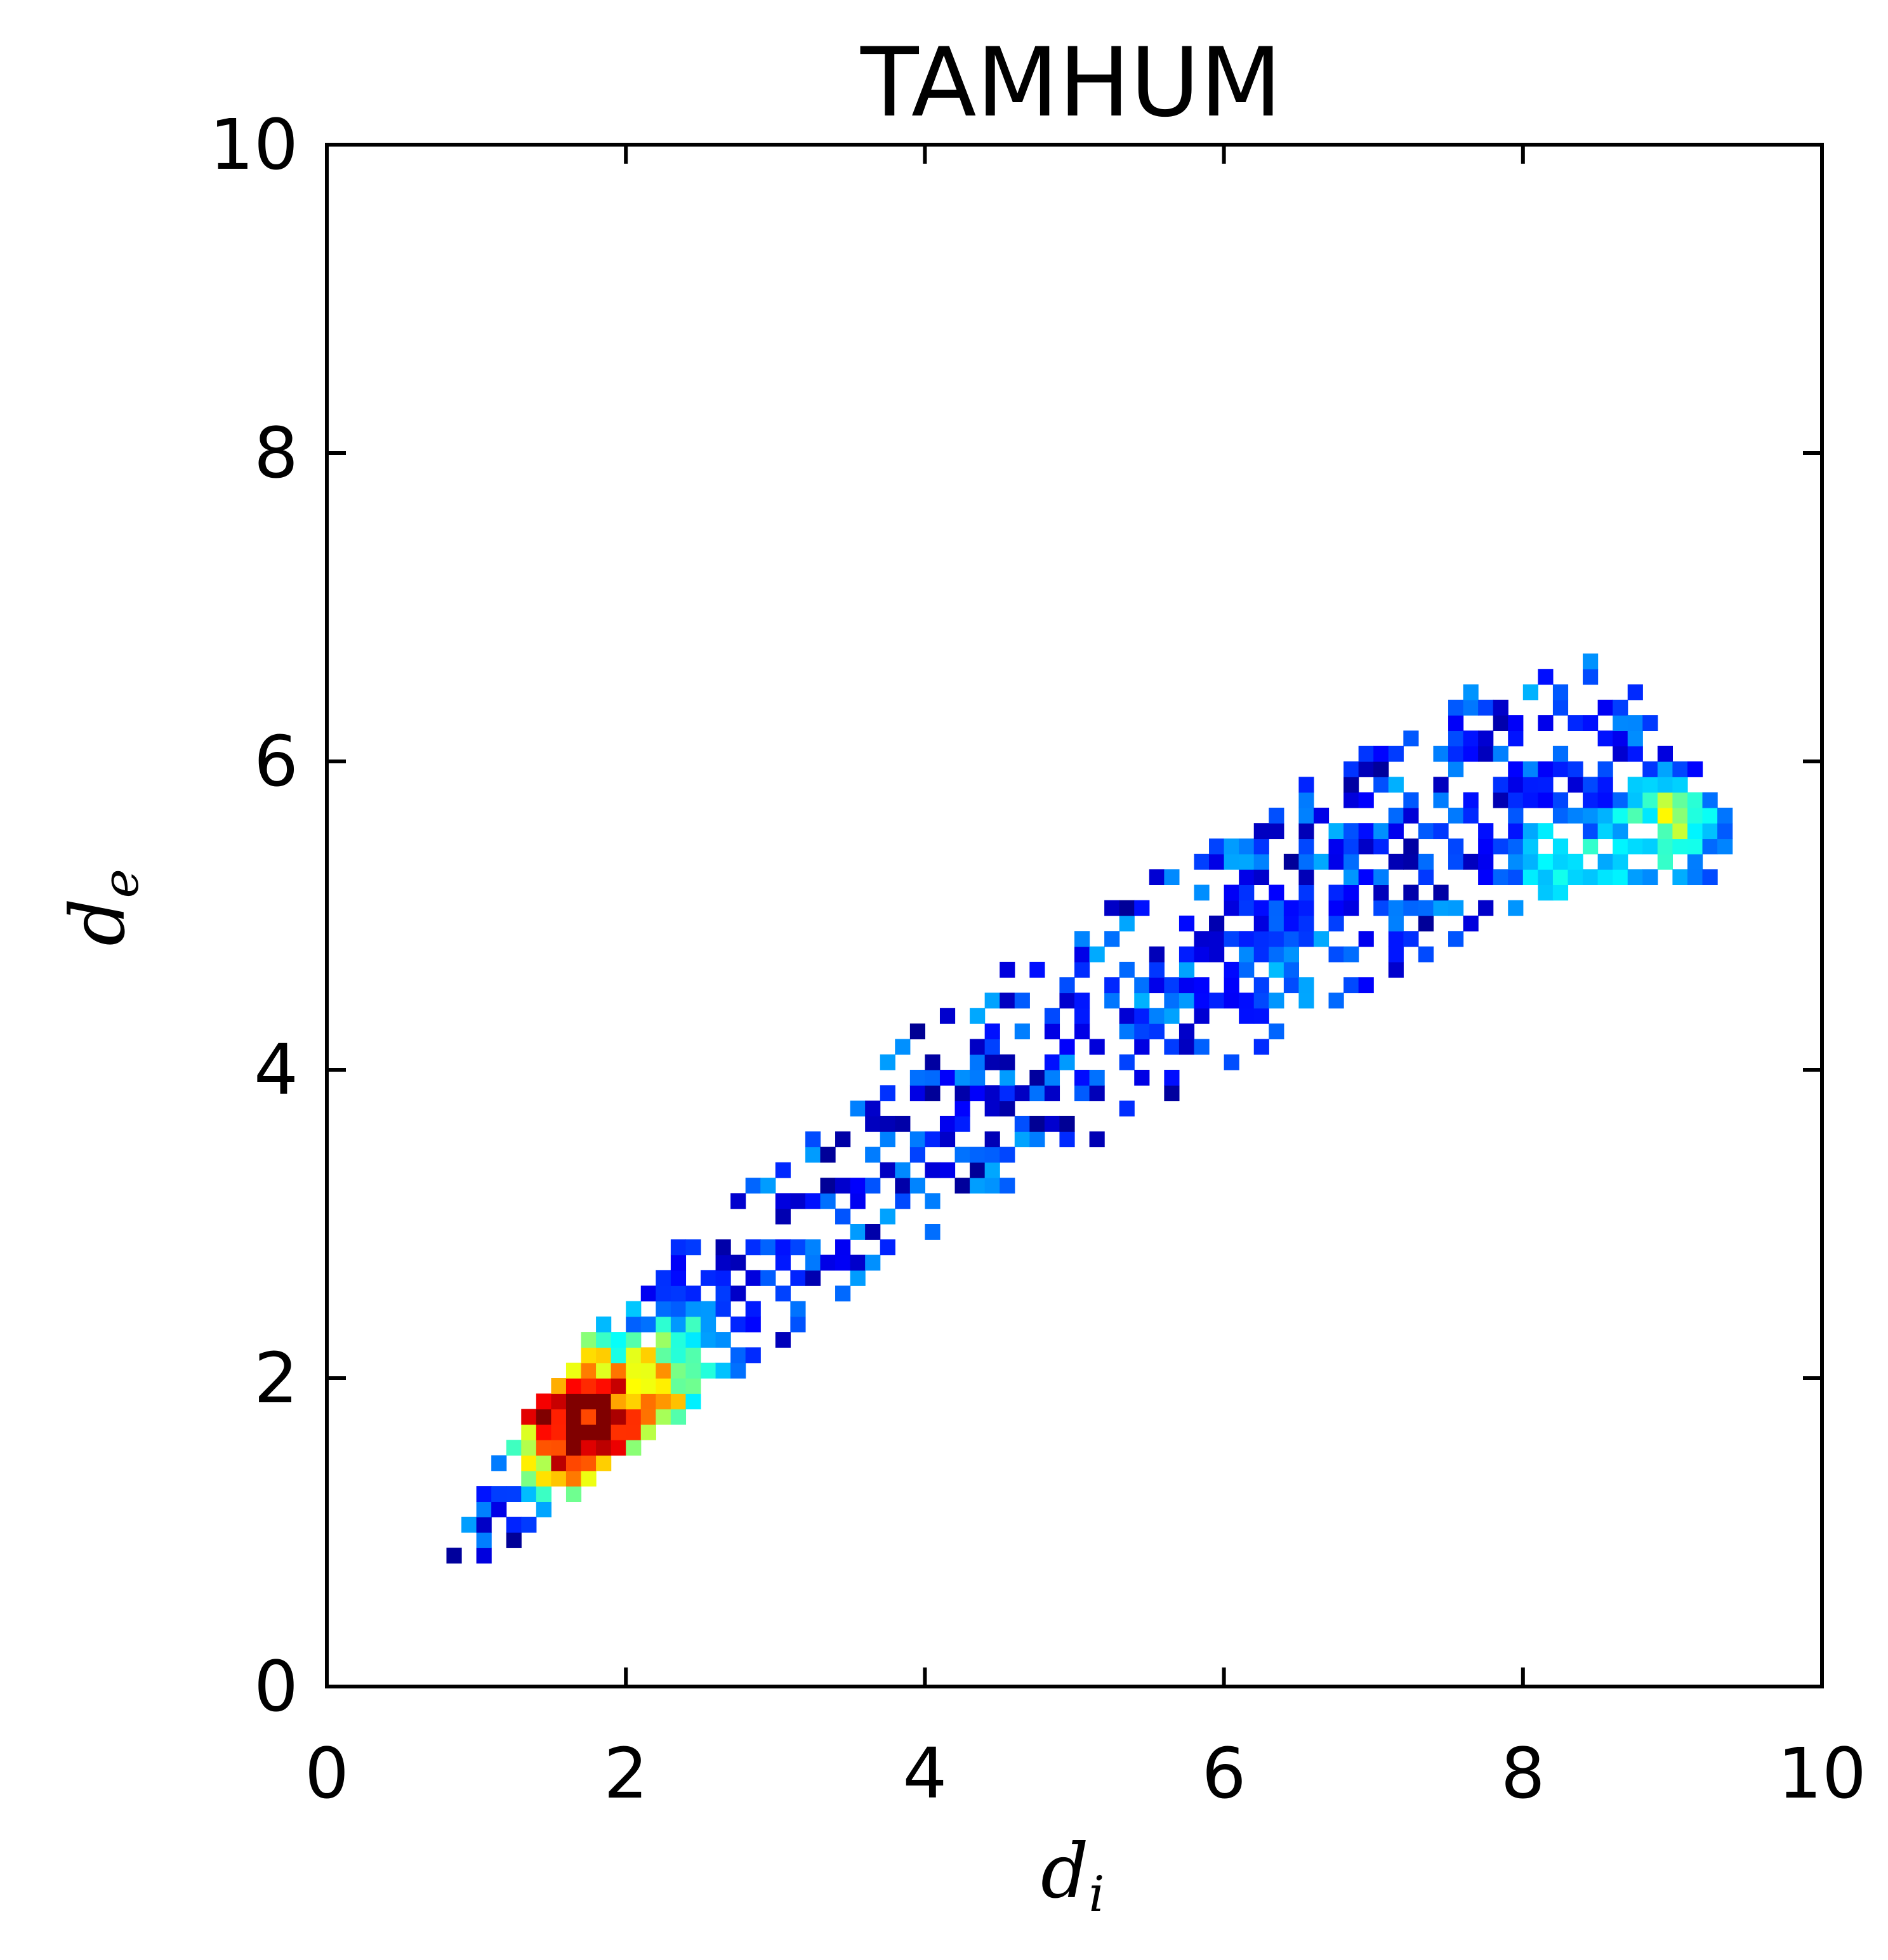 The height and width of the screenshot is (1960, 1888). I want to click on x-tick-label: 2, so click(626, 1773).